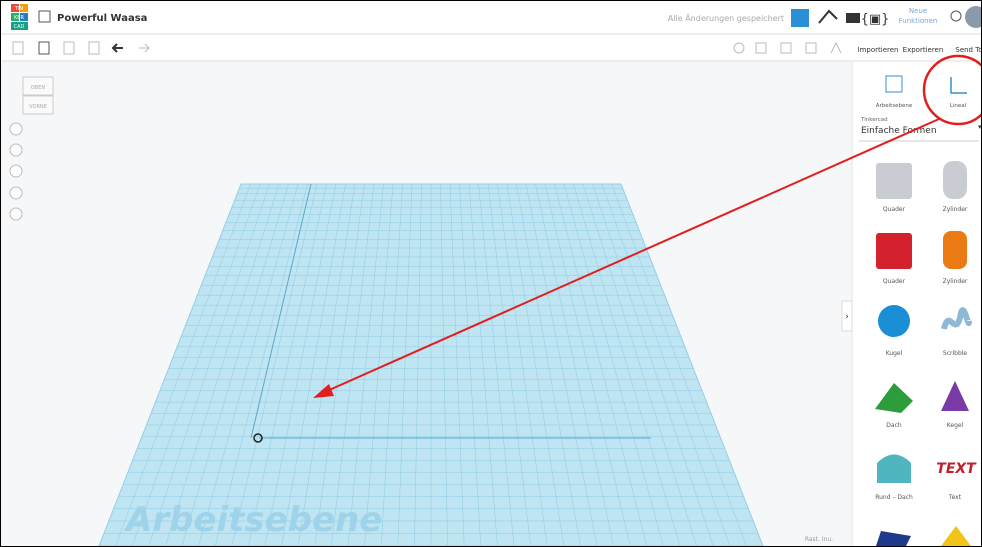  I want to click on paste-button, so click(44, 48).